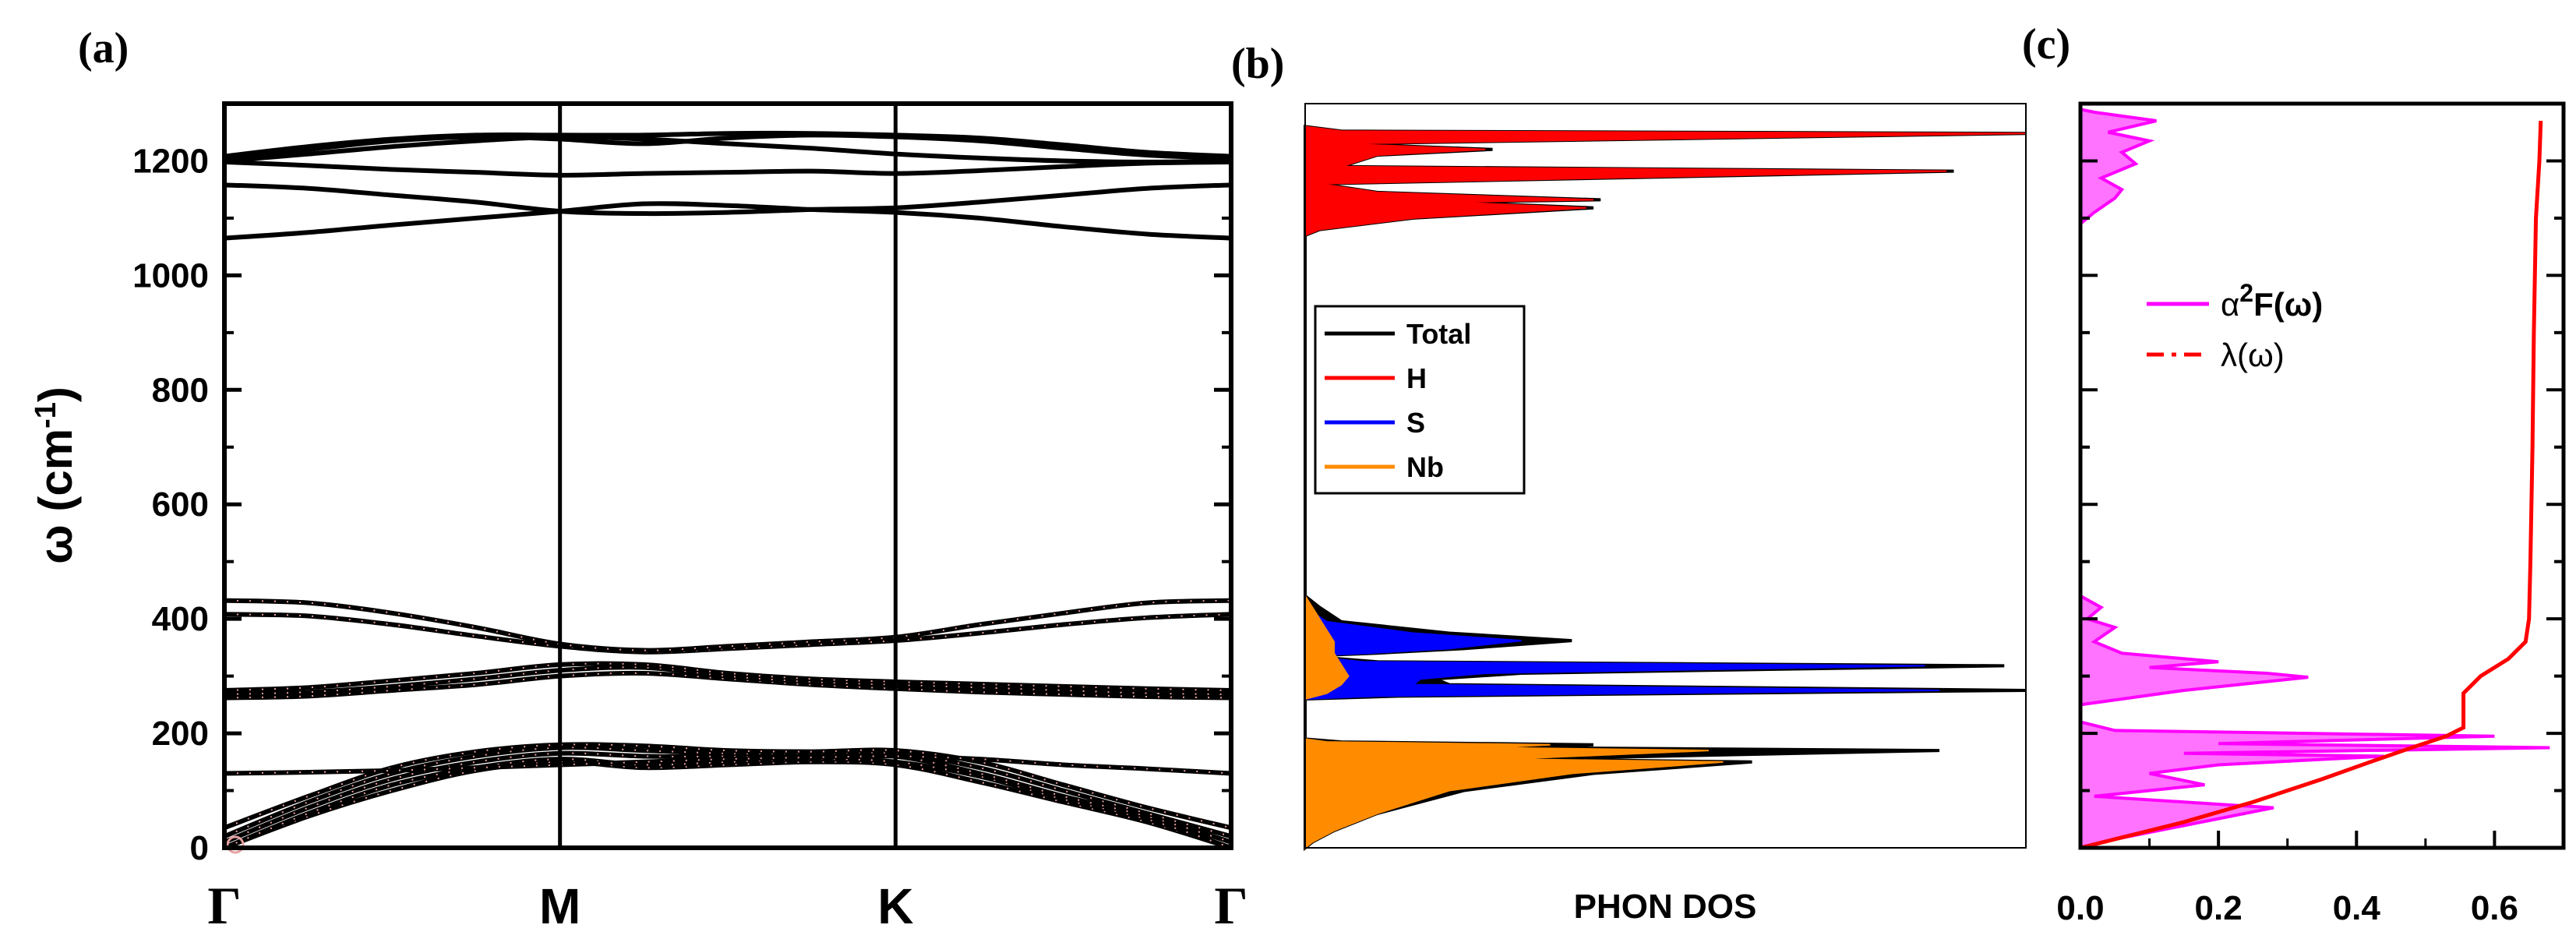 The width and height of the screenshot is (2576, 946). I want to click on band-b4, so click(727, 792).